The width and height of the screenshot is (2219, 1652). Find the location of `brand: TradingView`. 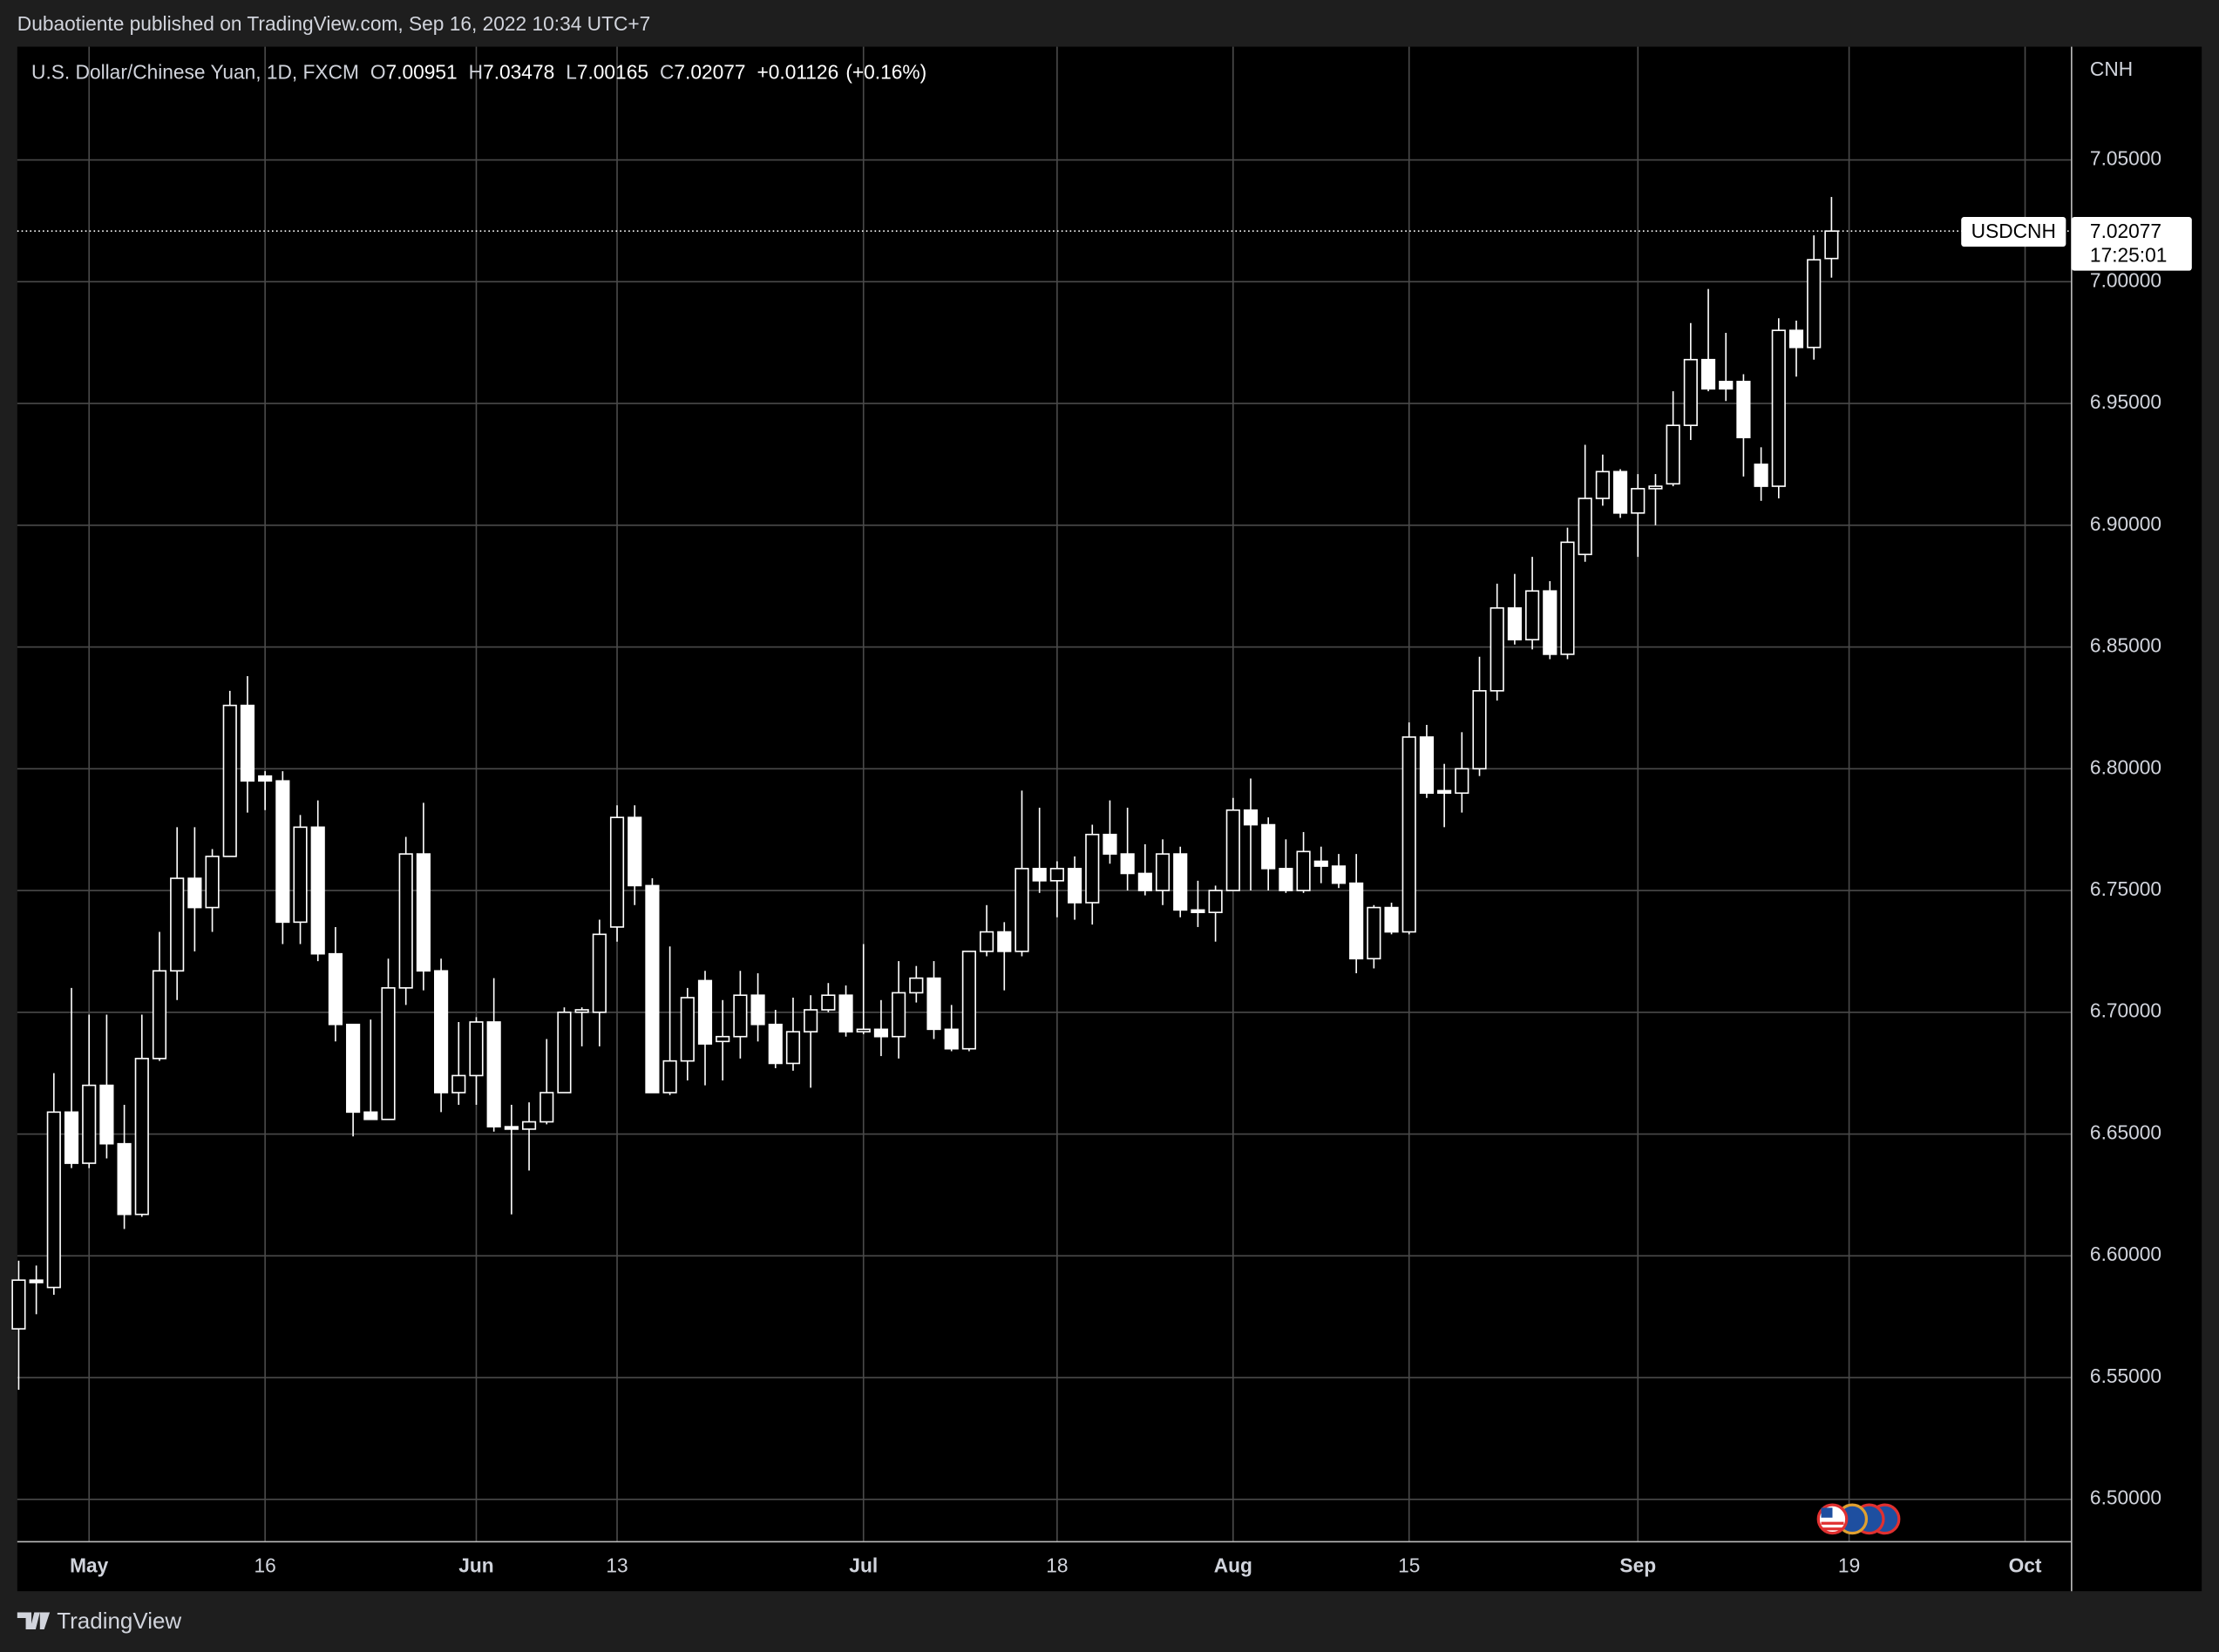

brand: TradingView is located at coordinates (99, 1621).